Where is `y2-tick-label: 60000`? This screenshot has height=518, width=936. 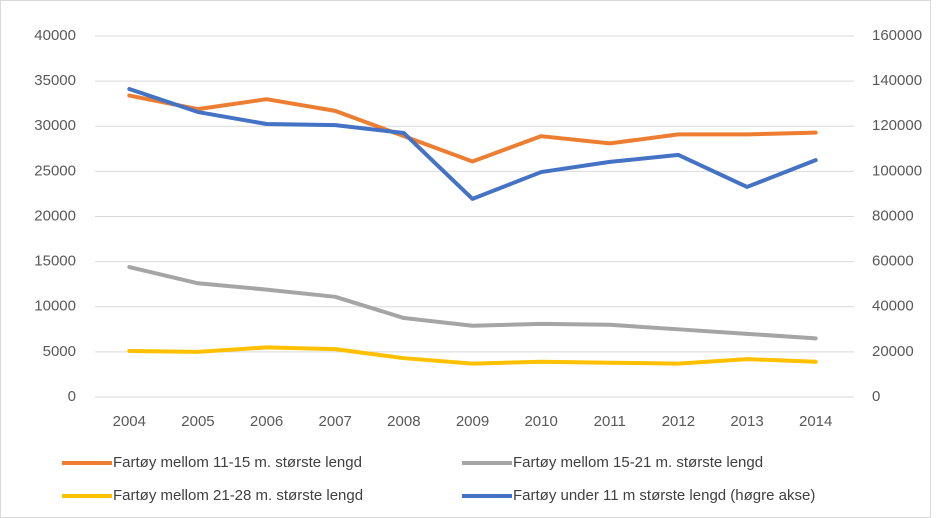 y2-tick-label: 60000 is located at coordinates (893, 261).